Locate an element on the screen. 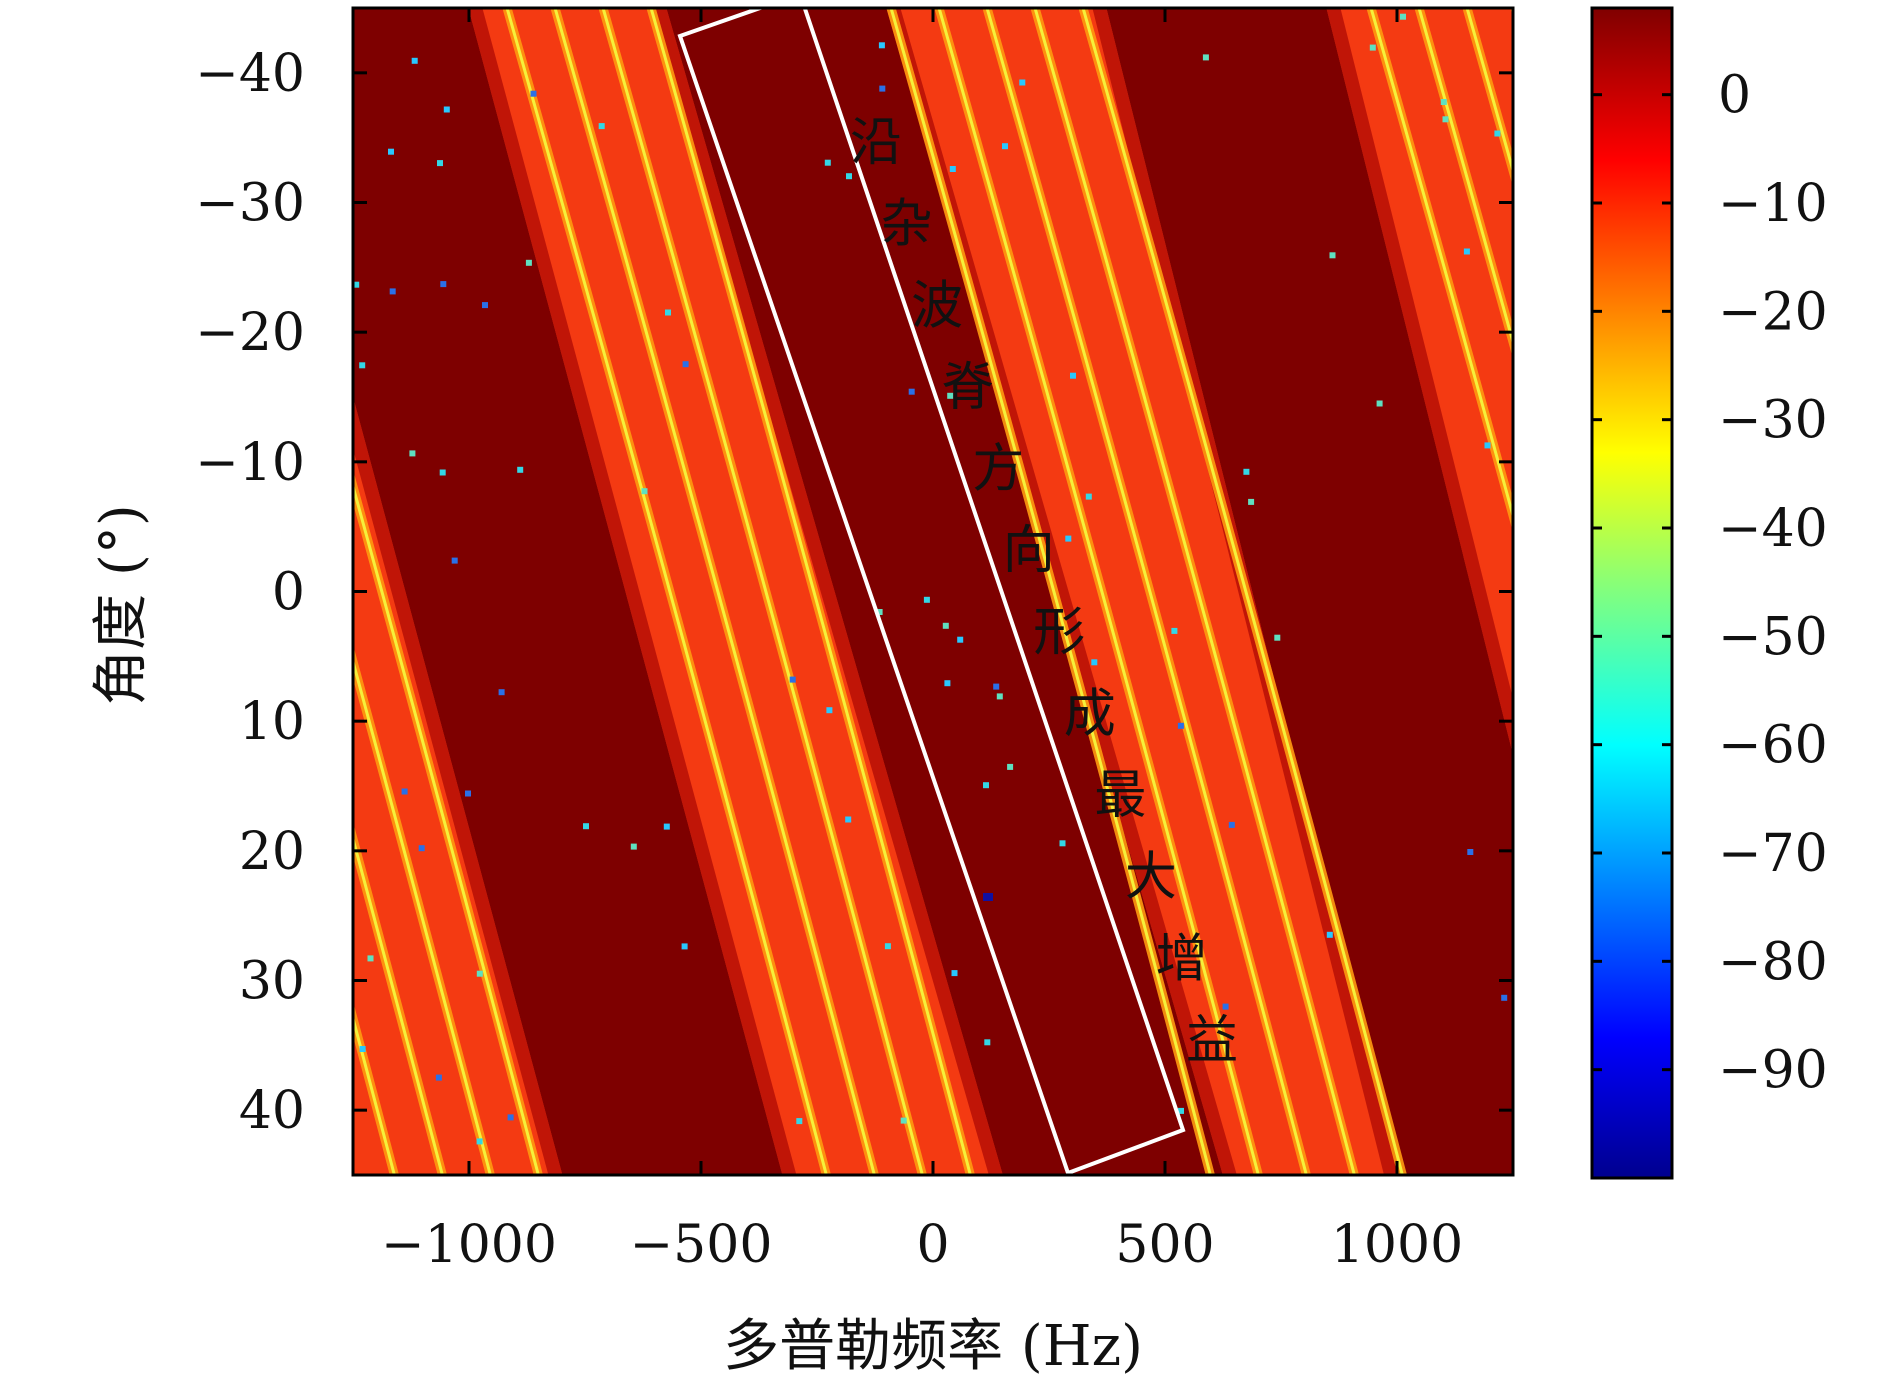  x-tick-label: −500 is located at coordinates (701, 1245).